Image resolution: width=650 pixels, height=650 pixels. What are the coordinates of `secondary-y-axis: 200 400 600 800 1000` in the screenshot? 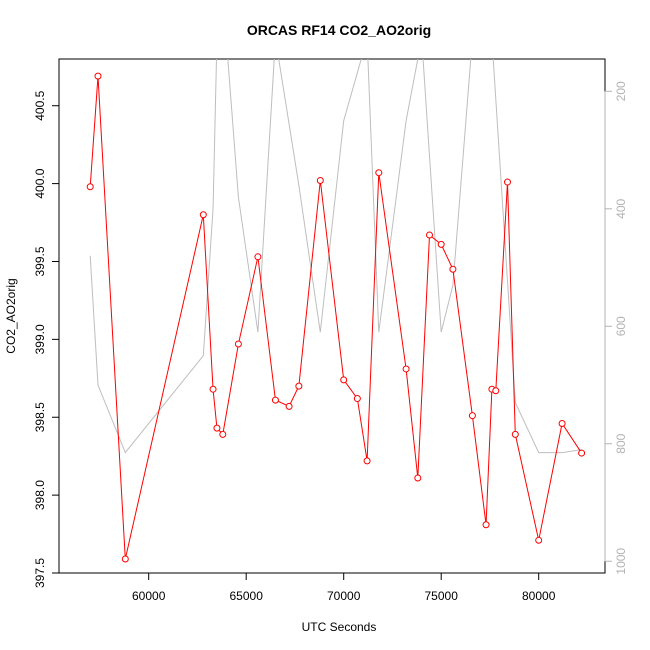 It's located at (616, 328).